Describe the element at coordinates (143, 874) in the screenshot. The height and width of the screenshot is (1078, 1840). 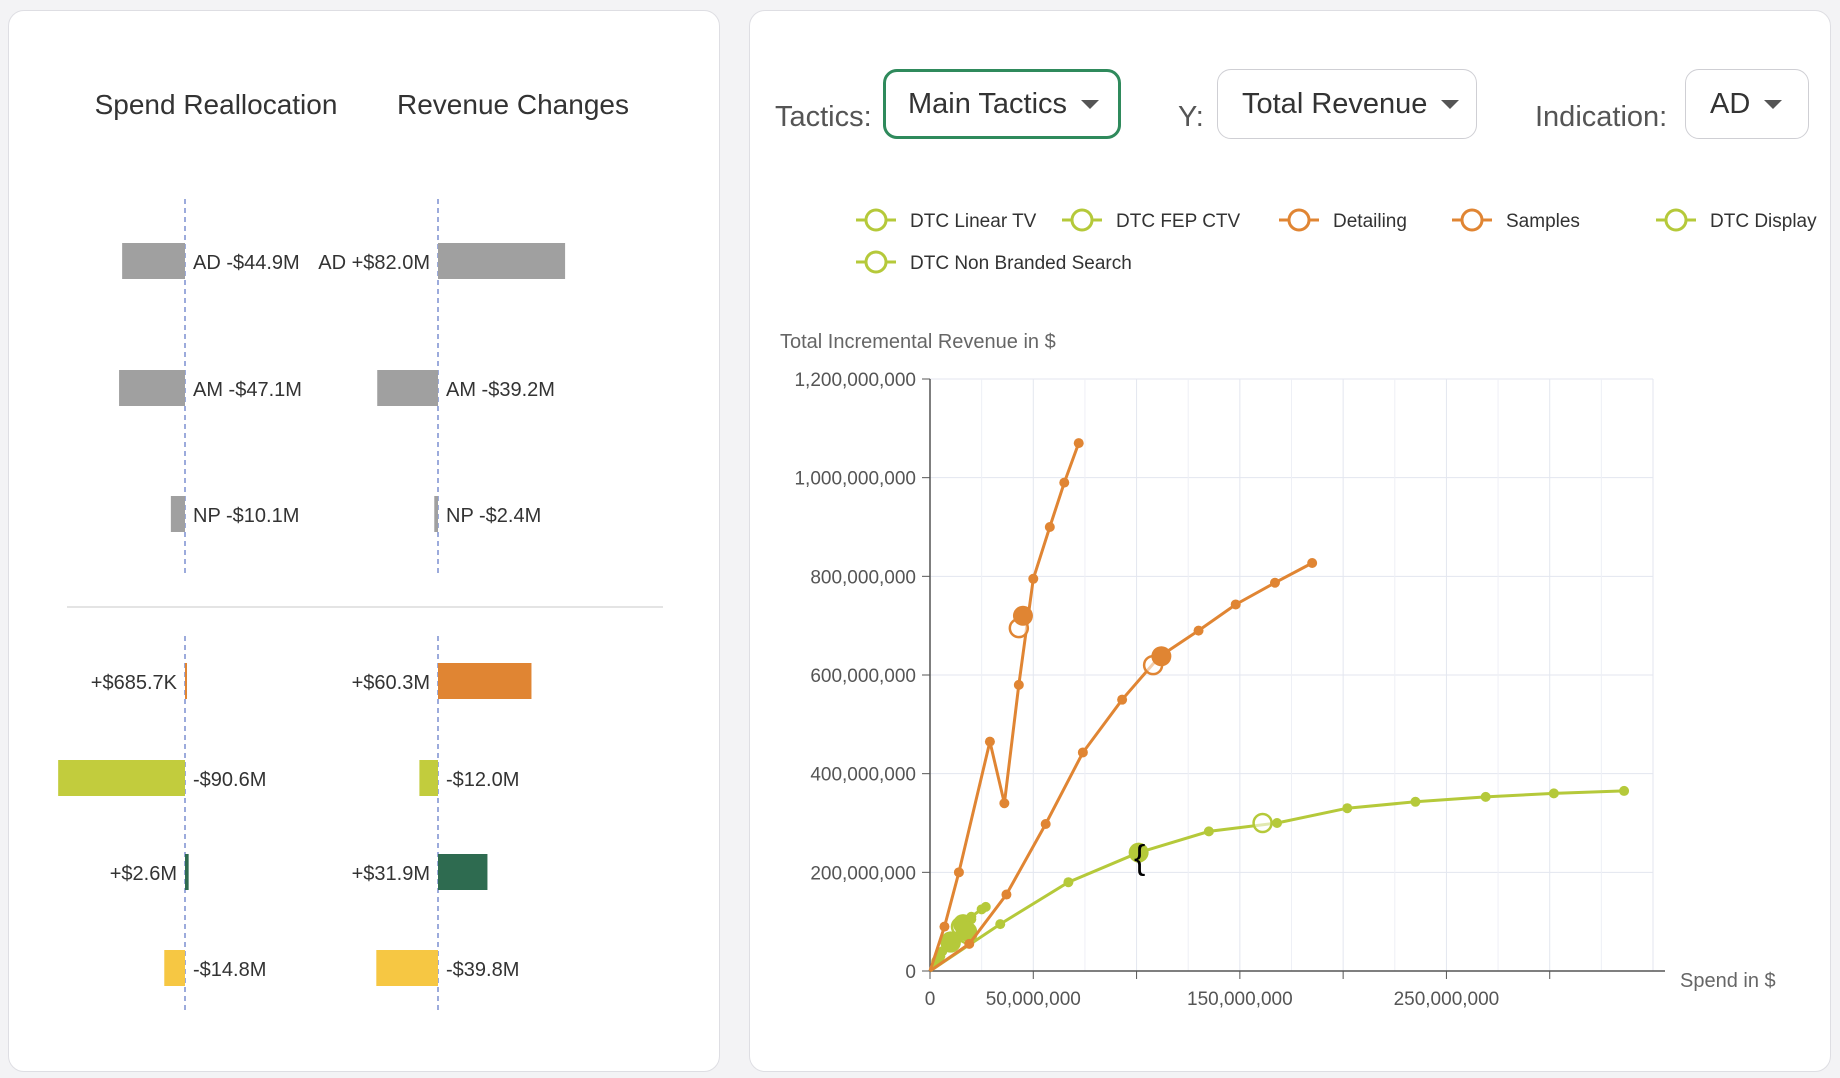
I see `tactic-row-spend-label: +$2.6M` at that location.